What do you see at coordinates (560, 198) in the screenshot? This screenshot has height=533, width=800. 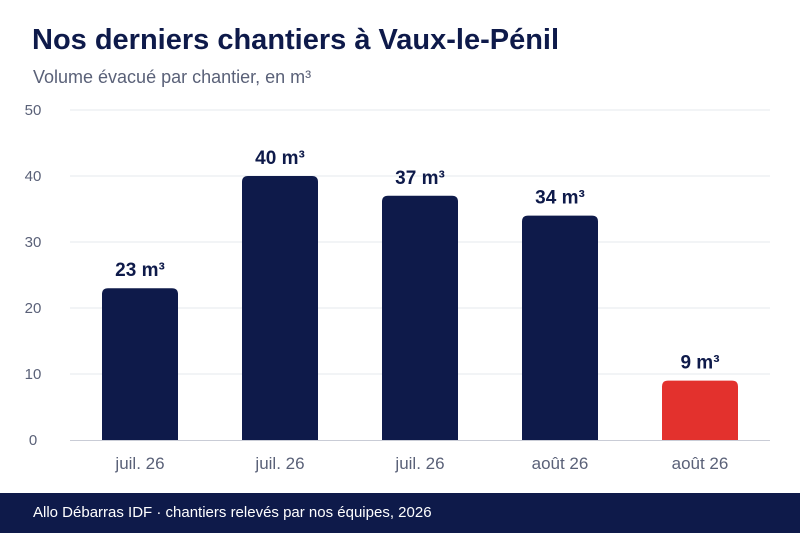 I see `bar-data-label: 34 m³` at bounding box center [560, 198].